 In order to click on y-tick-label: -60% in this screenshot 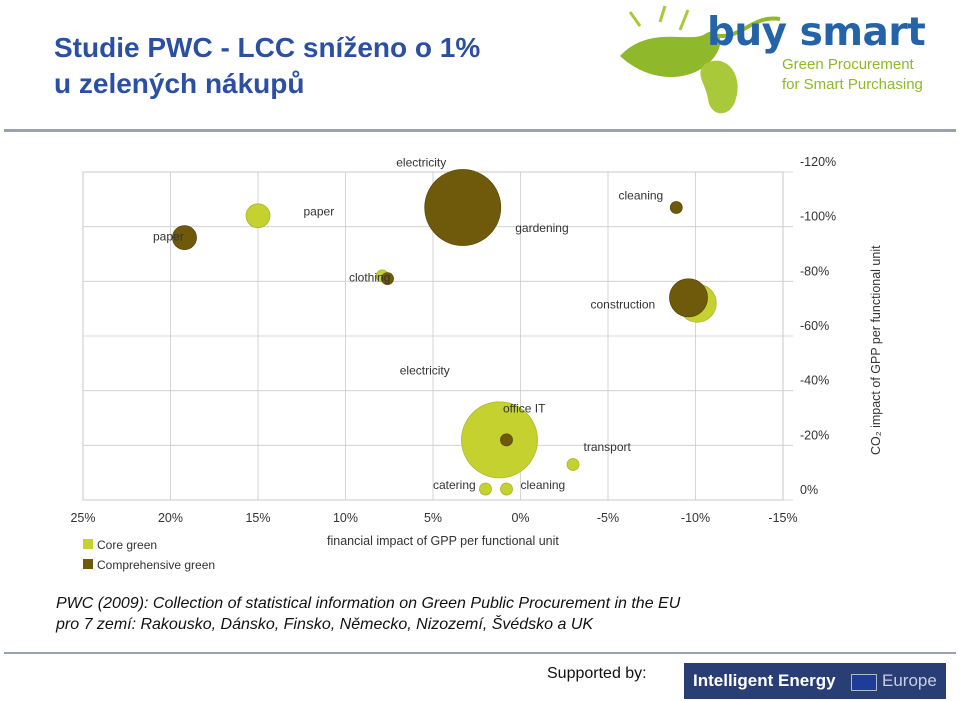, I will do `click(814, 326)`.